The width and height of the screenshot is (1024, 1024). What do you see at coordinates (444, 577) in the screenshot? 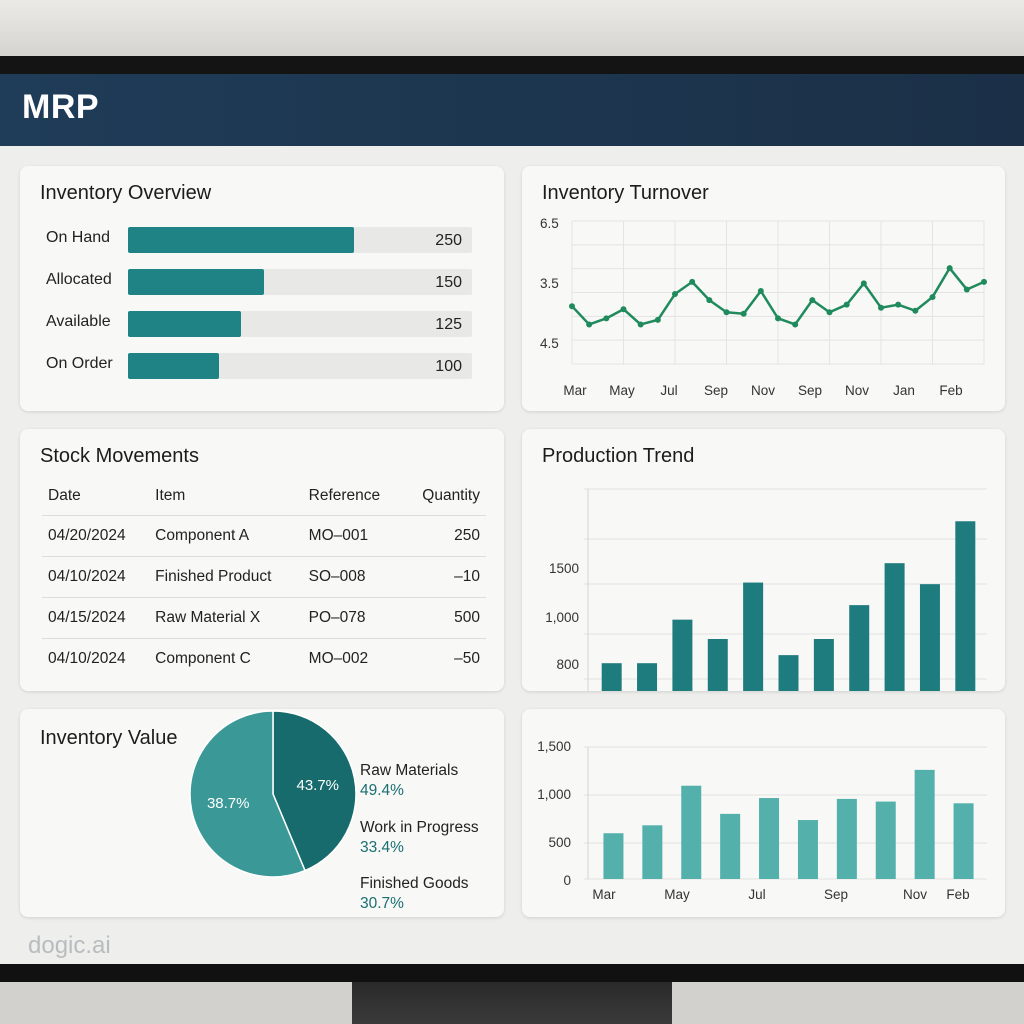
I see `cell-quantity: –10` at bounding box center [444, 577].